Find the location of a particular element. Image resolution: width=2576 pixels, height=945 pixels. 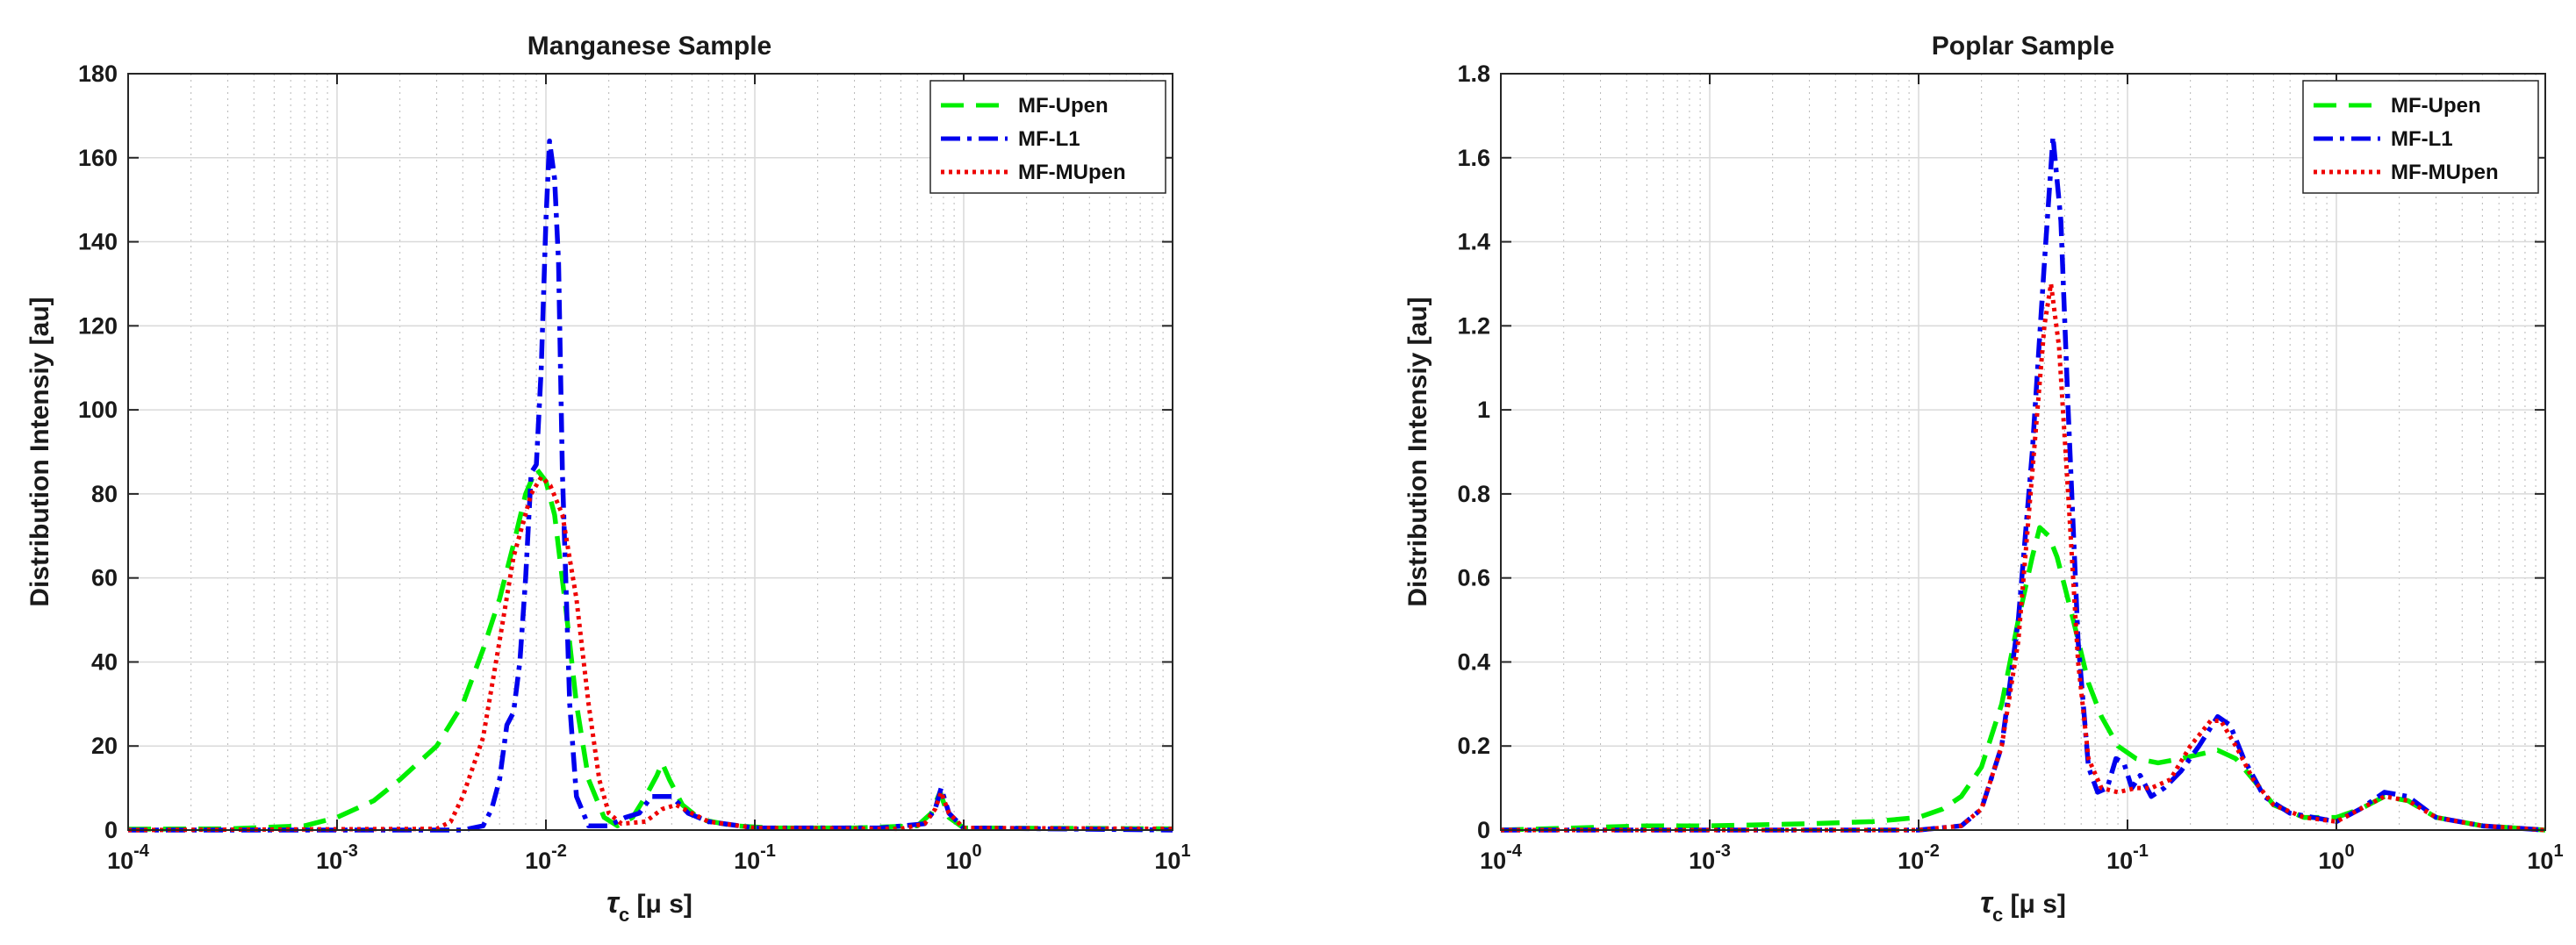

y-tick-label: 60 is located at coordinates (105, 578).